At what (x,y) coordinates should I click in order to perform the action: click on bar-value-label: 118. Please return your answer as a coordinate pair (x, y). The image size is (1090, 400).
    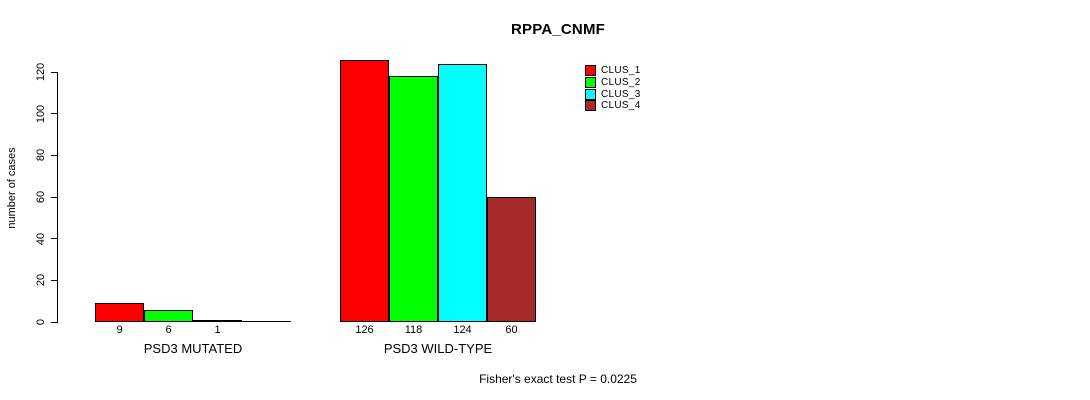
    Looking at the image, I should click on (413, 330).